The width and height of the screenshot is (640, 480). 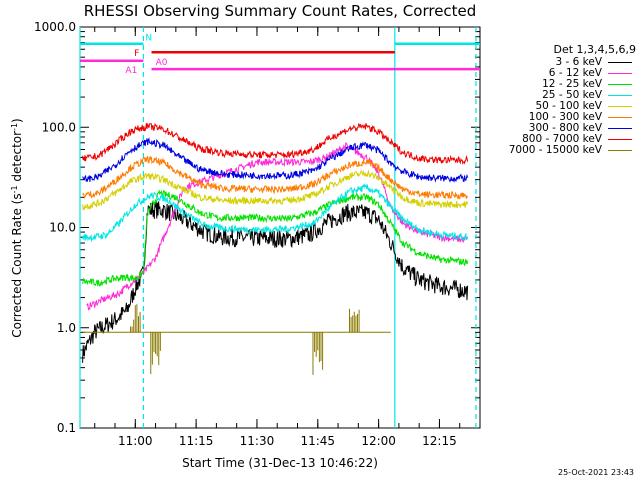 What do you see at coordinates (62, 228) in the screenshot?
I see `y-tick-label: 10.0` at bounding box center [62, 228].